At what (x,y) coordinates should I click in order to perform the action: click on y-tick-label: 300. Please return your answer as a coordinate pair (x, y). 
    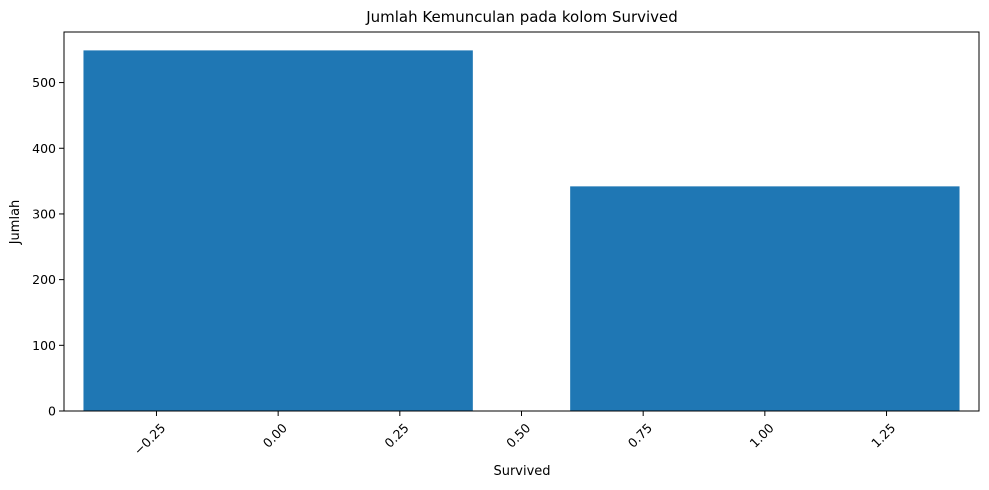
    Looking at the image, I should click on (44, 213).